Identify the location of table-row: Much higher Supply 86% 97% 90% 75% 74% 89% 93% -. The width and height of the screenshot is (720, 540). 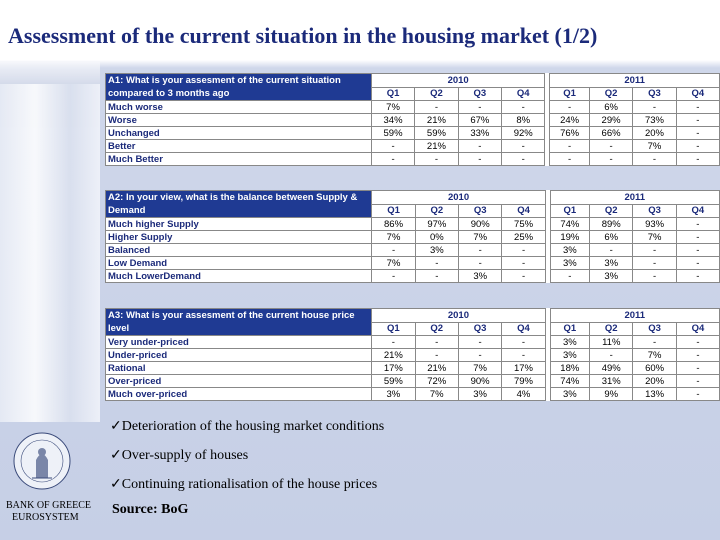
(412, 224).